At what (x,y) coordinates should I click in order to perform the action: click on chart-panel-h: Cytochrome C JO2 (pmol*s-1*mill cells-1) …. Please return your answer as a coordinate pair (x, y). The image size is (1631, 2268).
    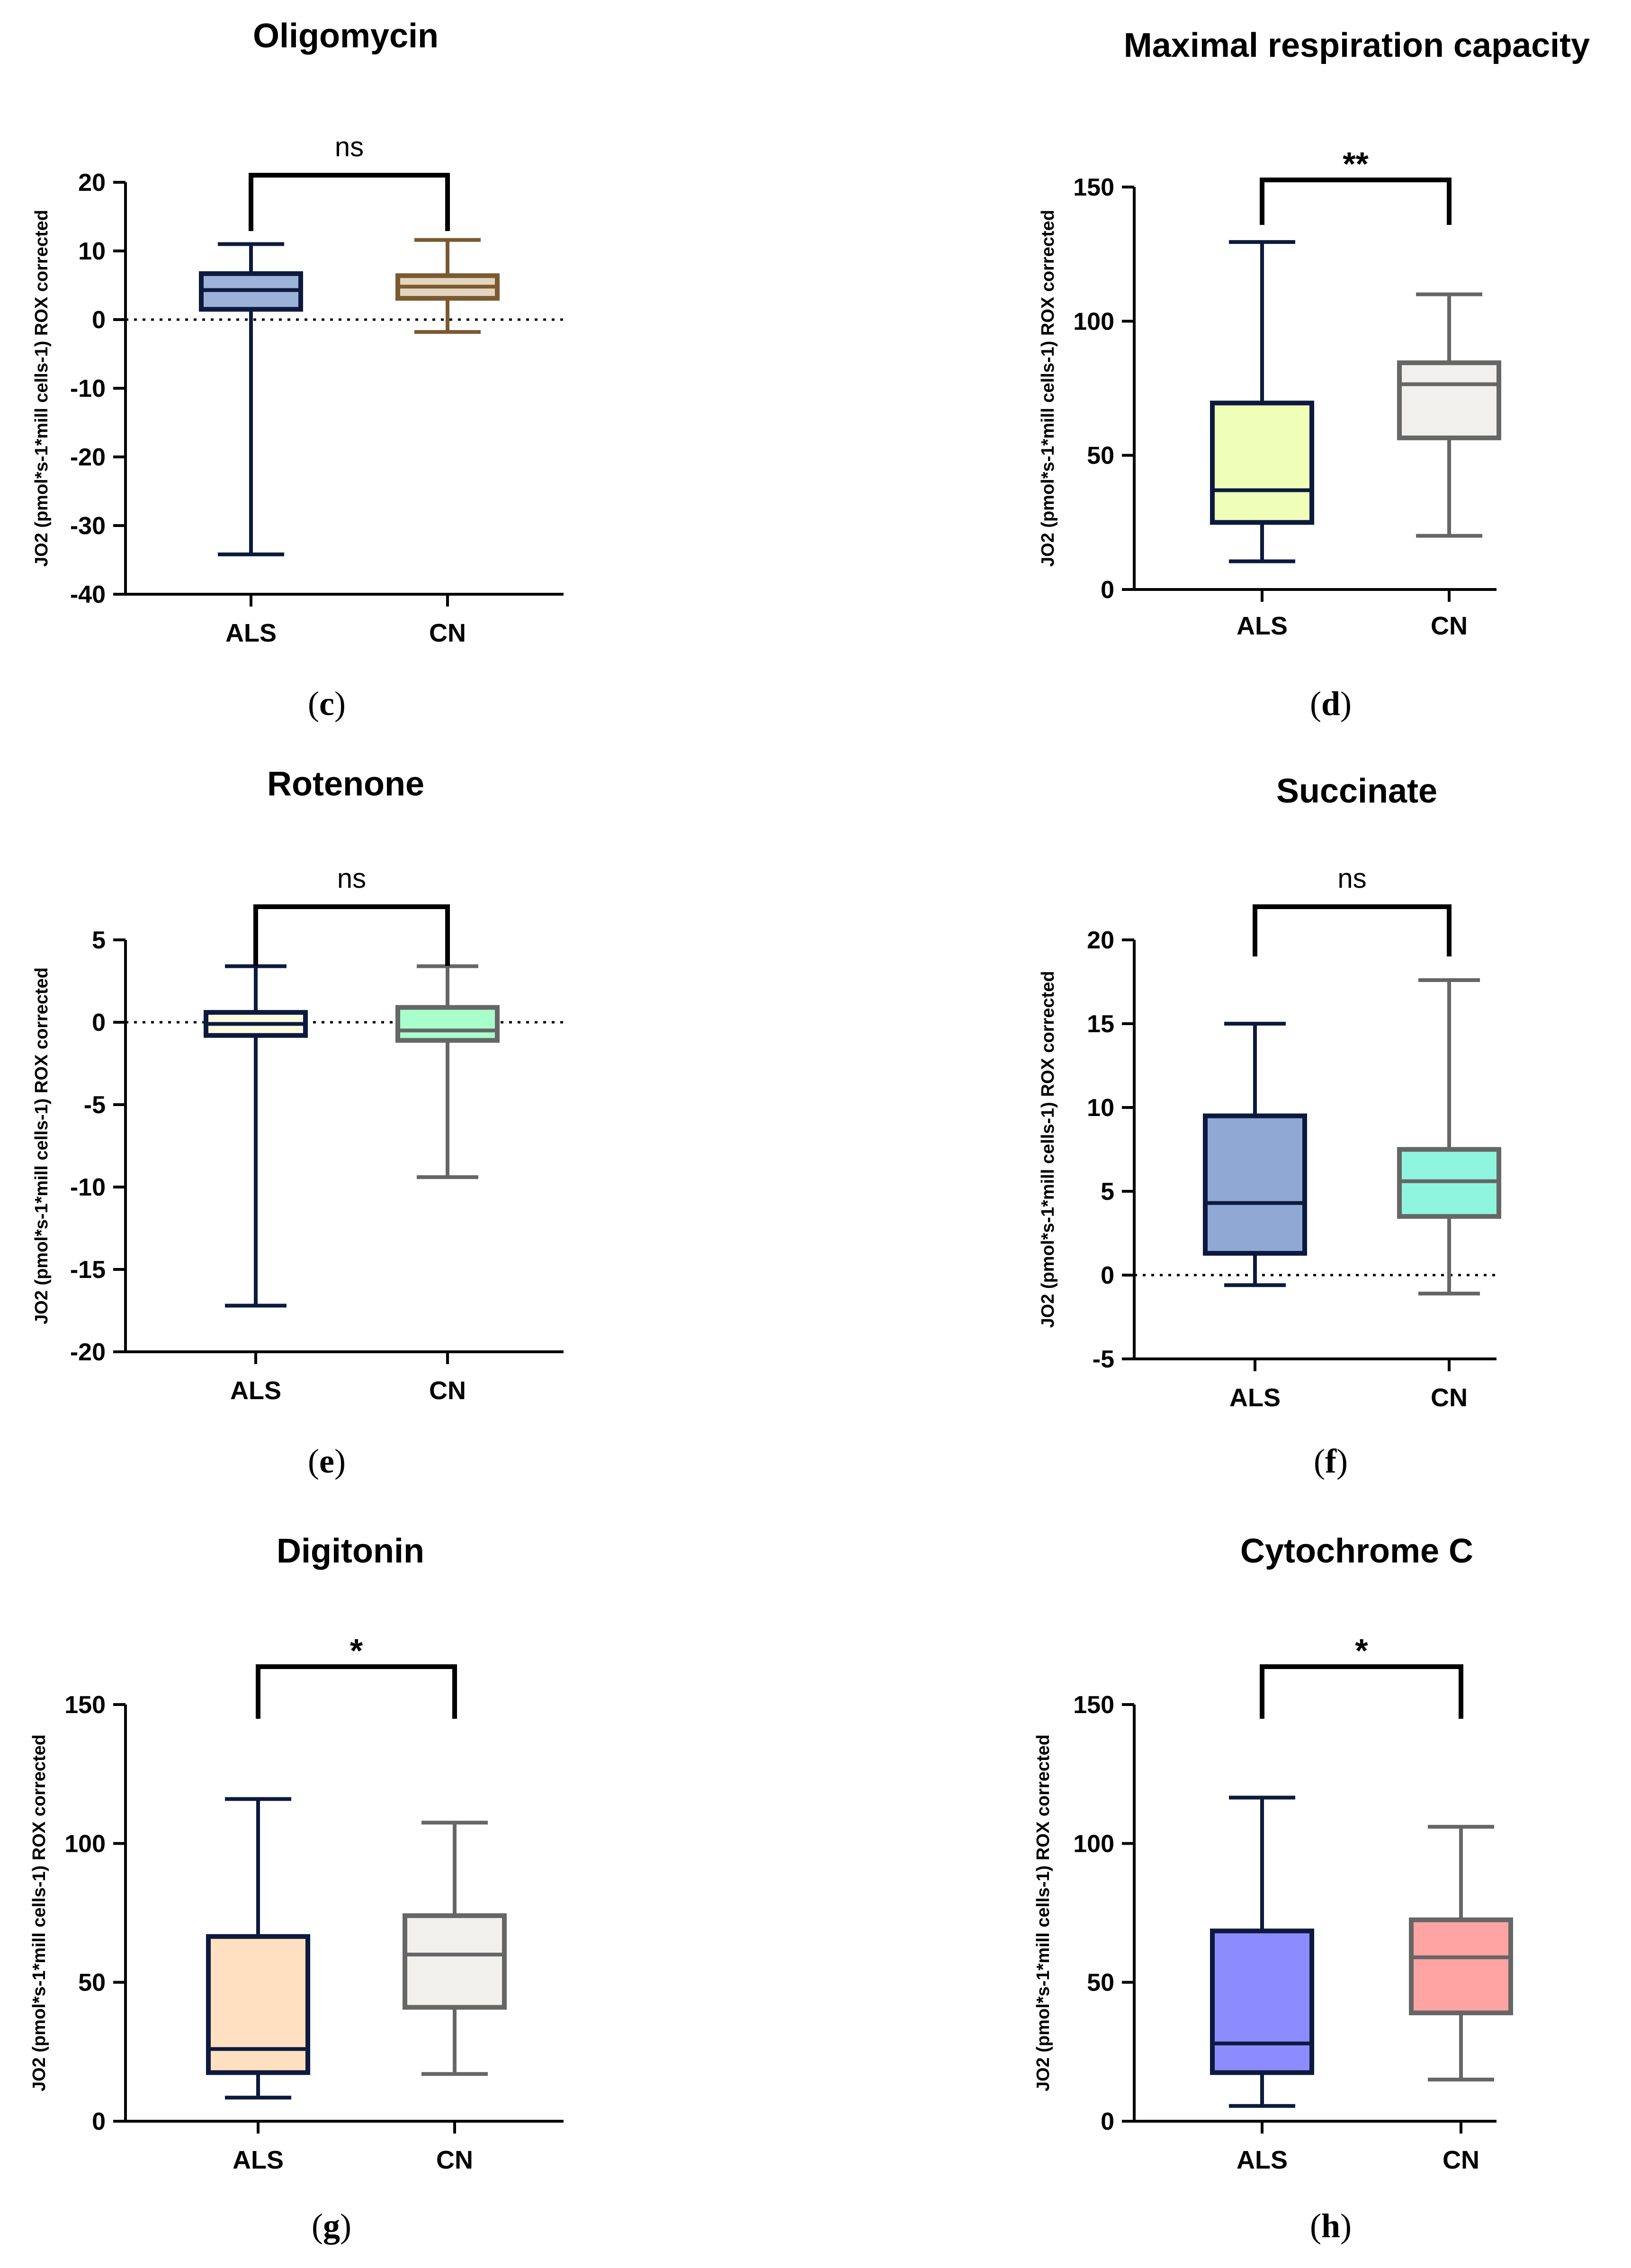
    Looking at the image, I should click on (1273, 1888).